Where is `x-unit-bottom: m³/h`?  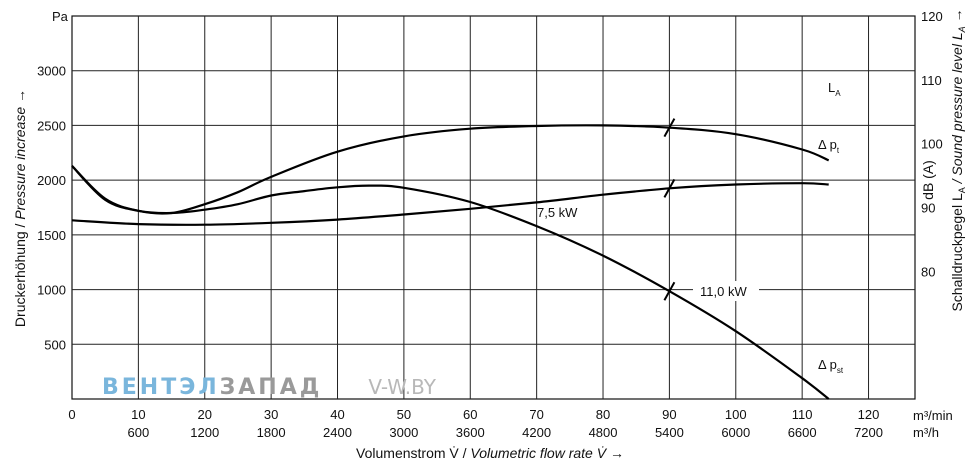
x-unit-bottom: m³/h is located at coordinates (926, 432).